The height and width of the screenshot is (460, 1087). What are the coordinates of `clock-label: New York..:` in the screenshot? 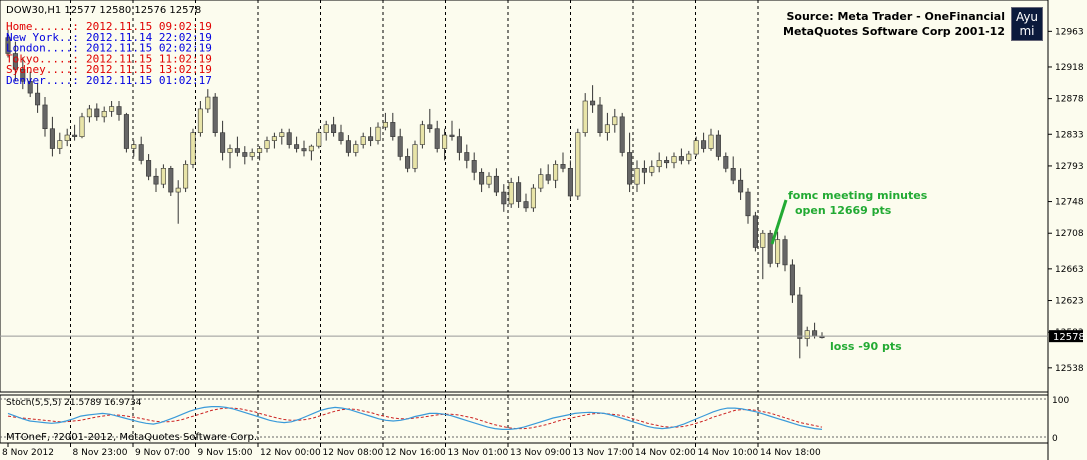 It's located at (42, 37).